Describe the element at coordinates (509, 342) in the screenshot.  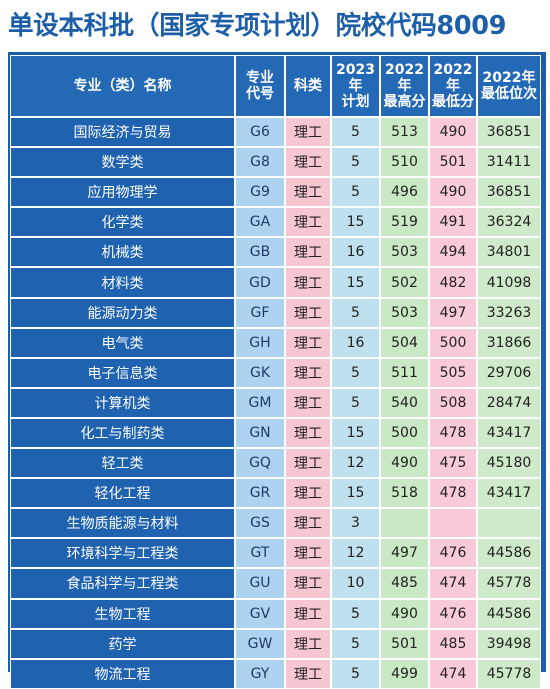
I see `low-rank-2022-cell: 31866` at that location.